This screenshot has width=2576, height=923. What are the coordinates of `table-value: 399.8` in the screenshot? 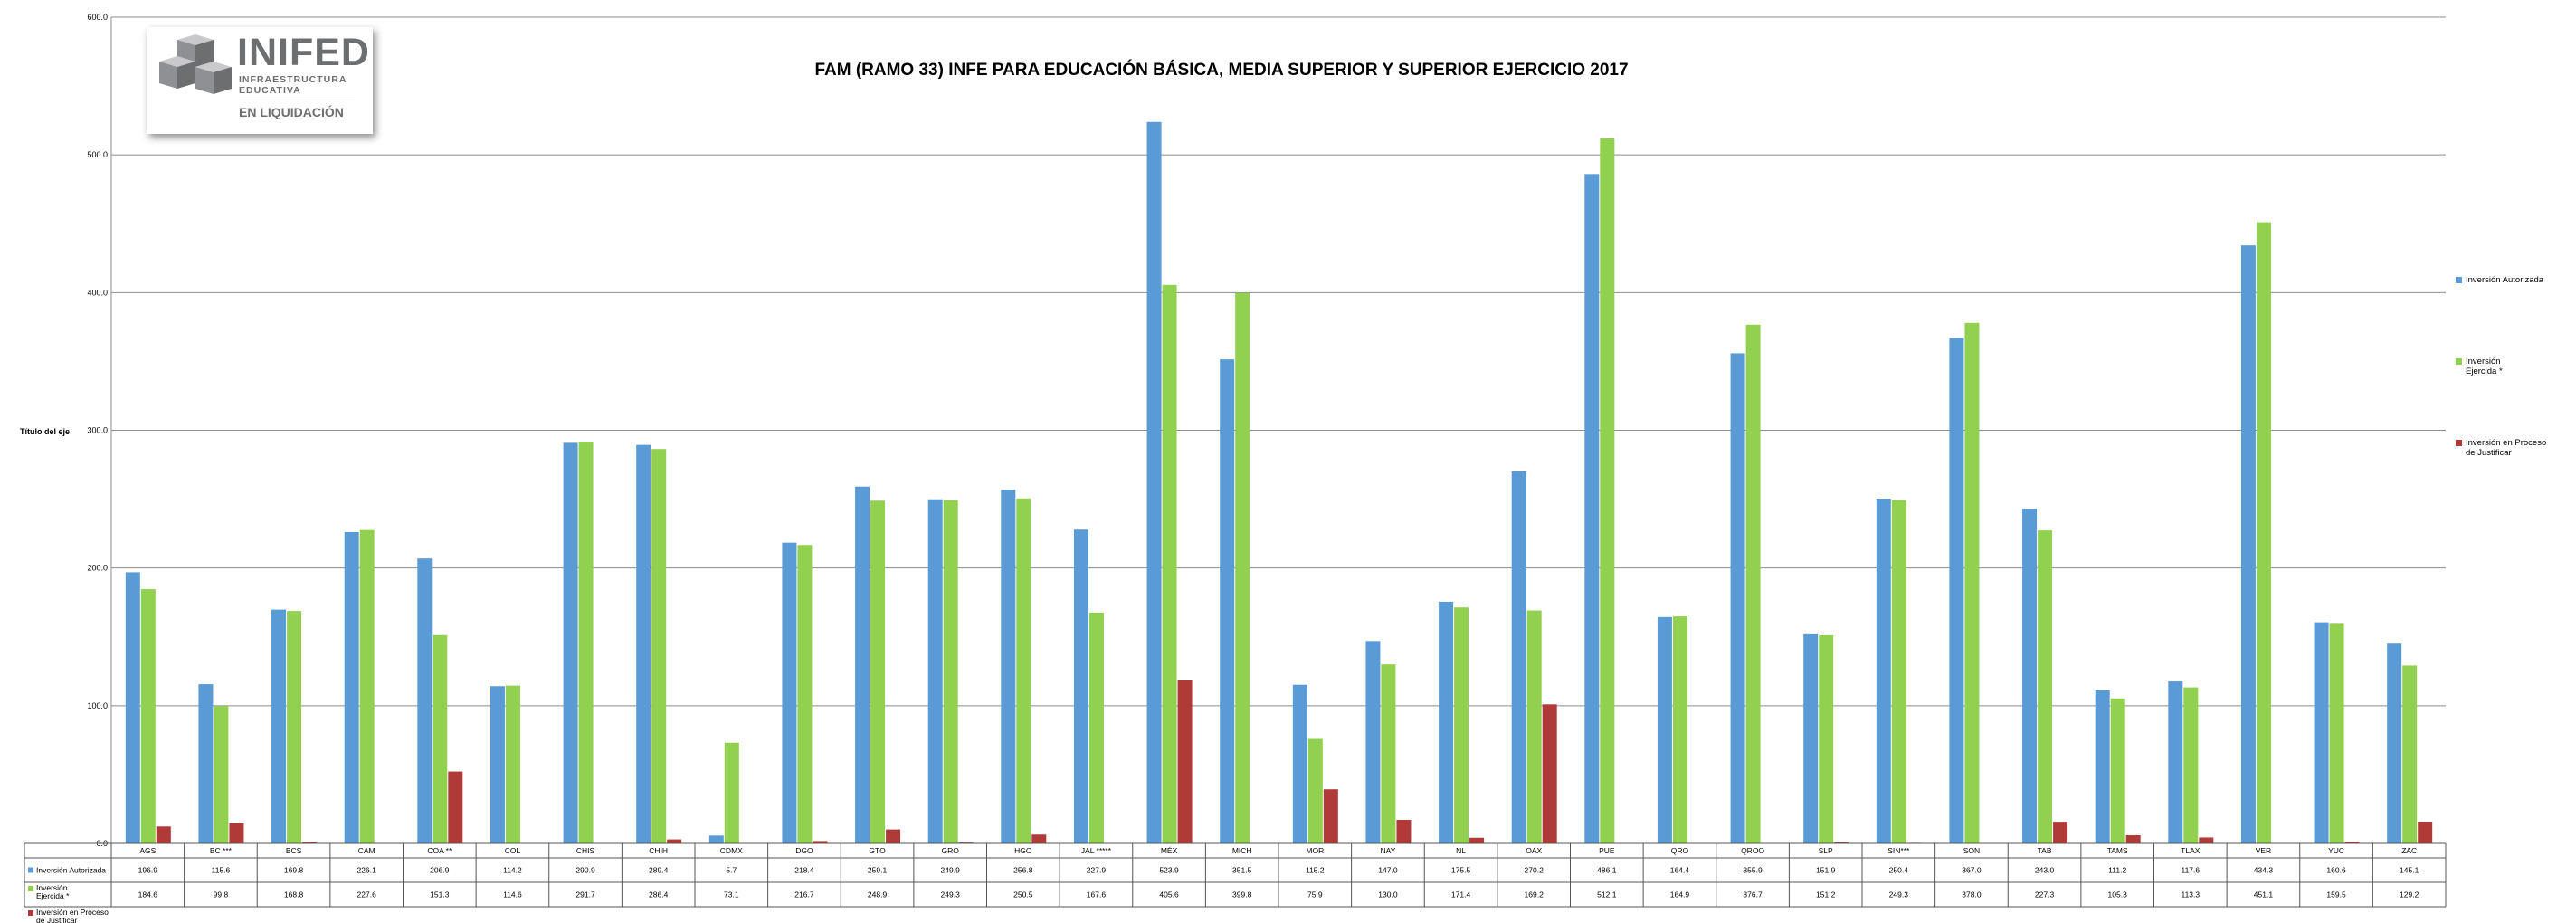 It's located at (1242, 894).